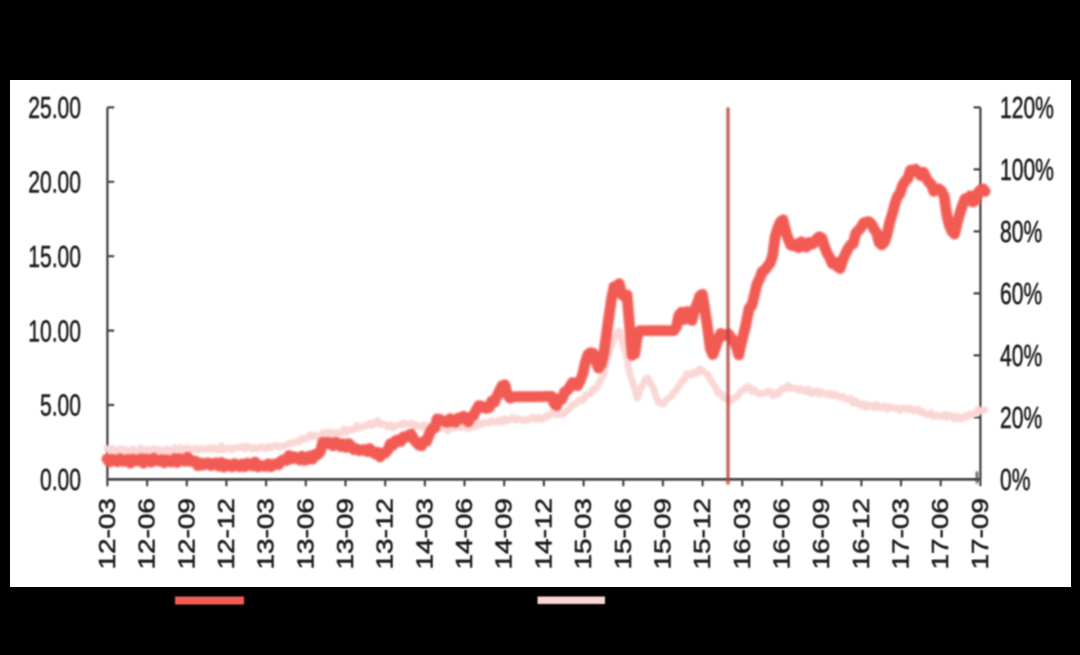  I want to click on svg-text: 14-06, so click(464, 533).